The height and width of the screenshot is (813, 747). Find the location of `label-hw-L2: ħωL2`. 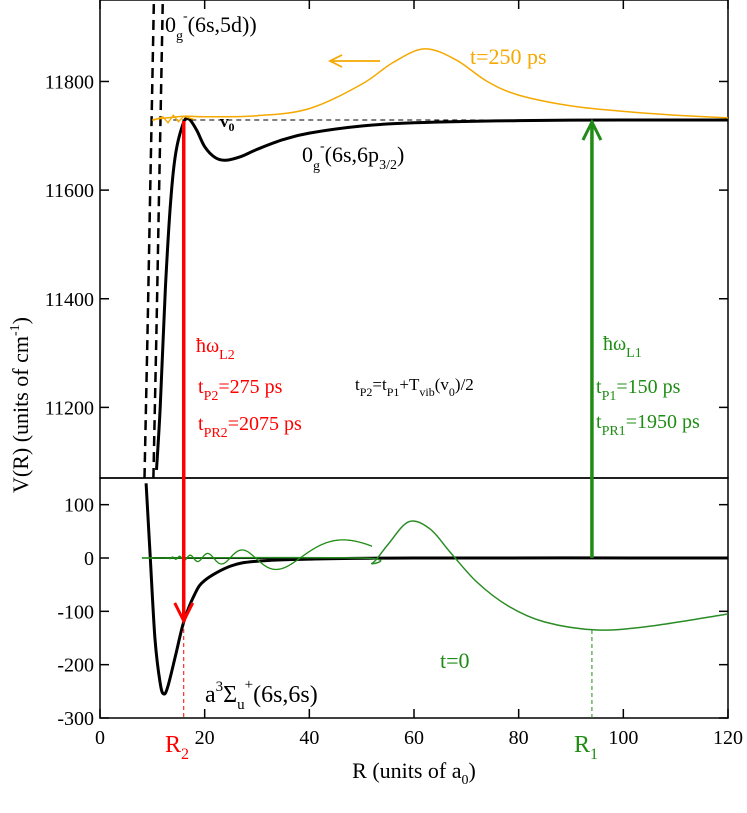

label-hw-L2: ħωL2 is located at coordinates (215, 349).